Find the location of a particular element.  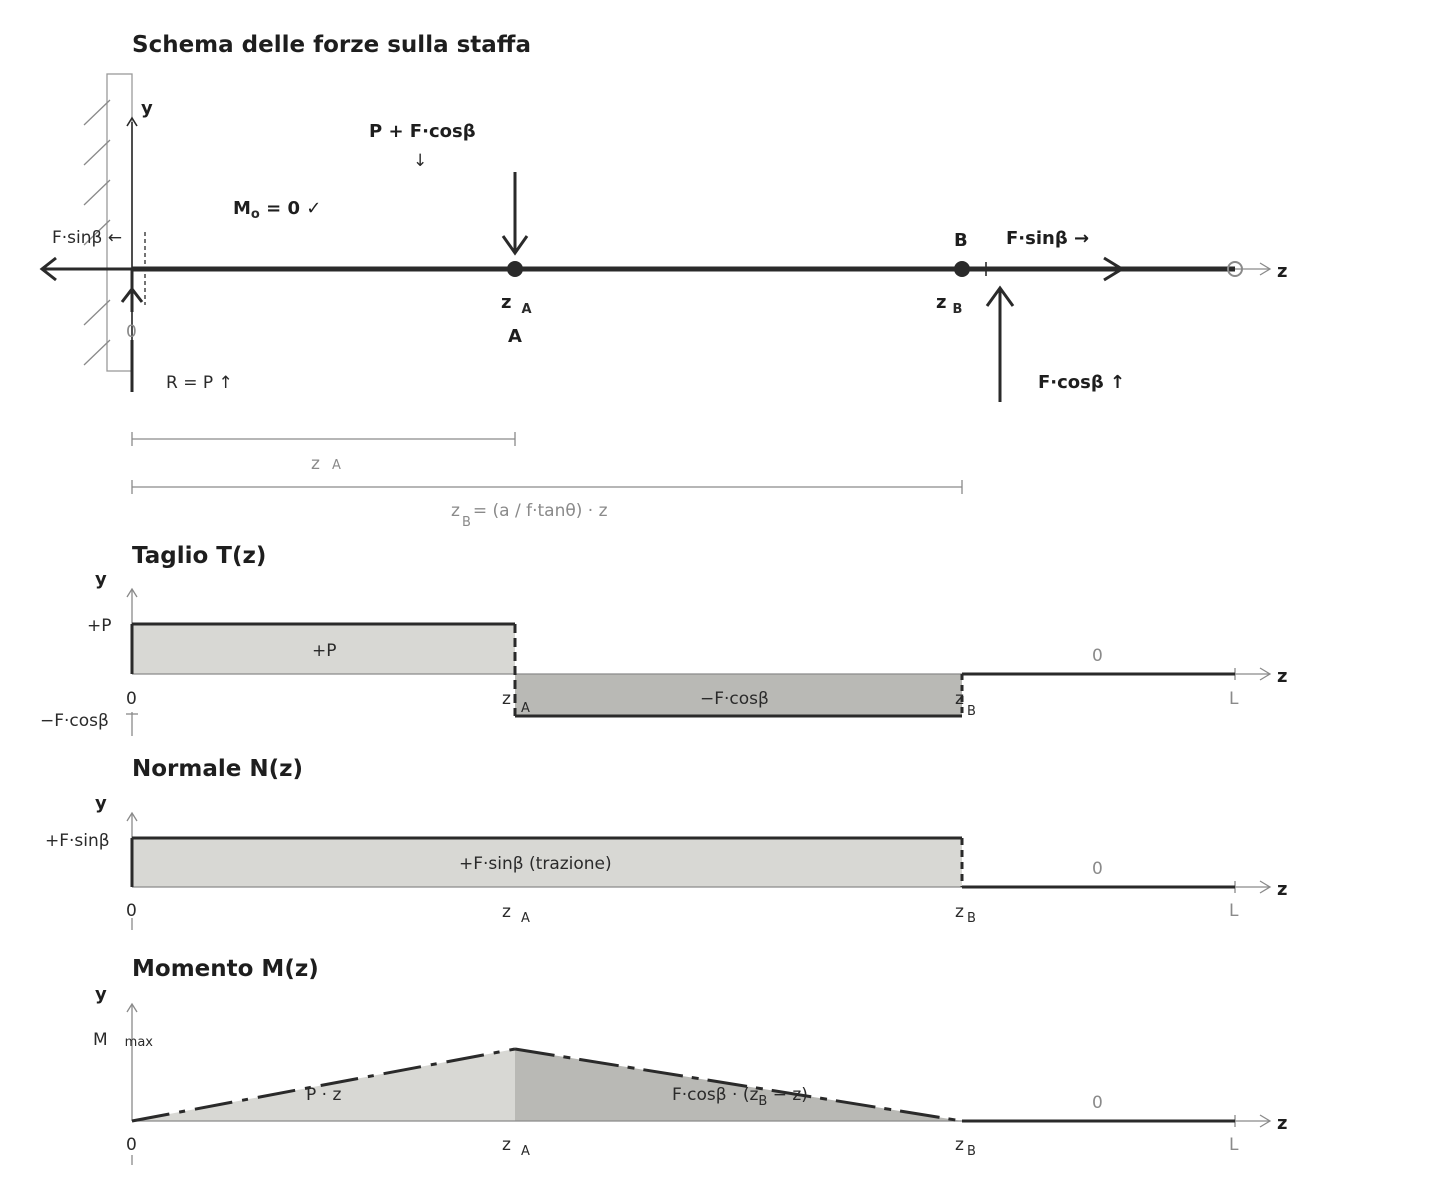

shear-region-positive is located at coordinates (323, 649).